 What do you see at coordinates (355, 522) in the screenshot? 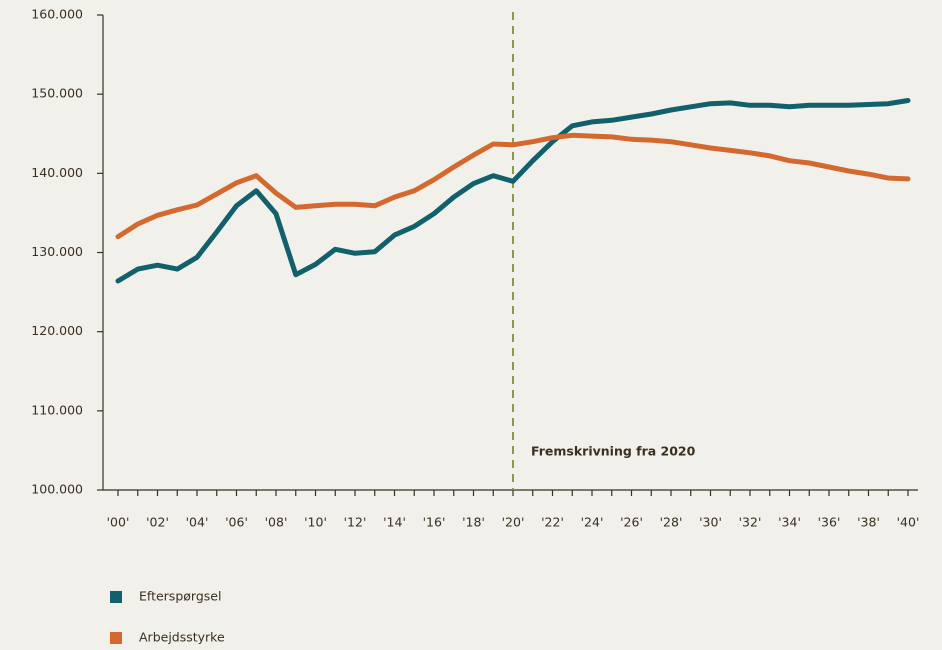
I see `x-tick-label: '12'` at bounding box center [355, 522].